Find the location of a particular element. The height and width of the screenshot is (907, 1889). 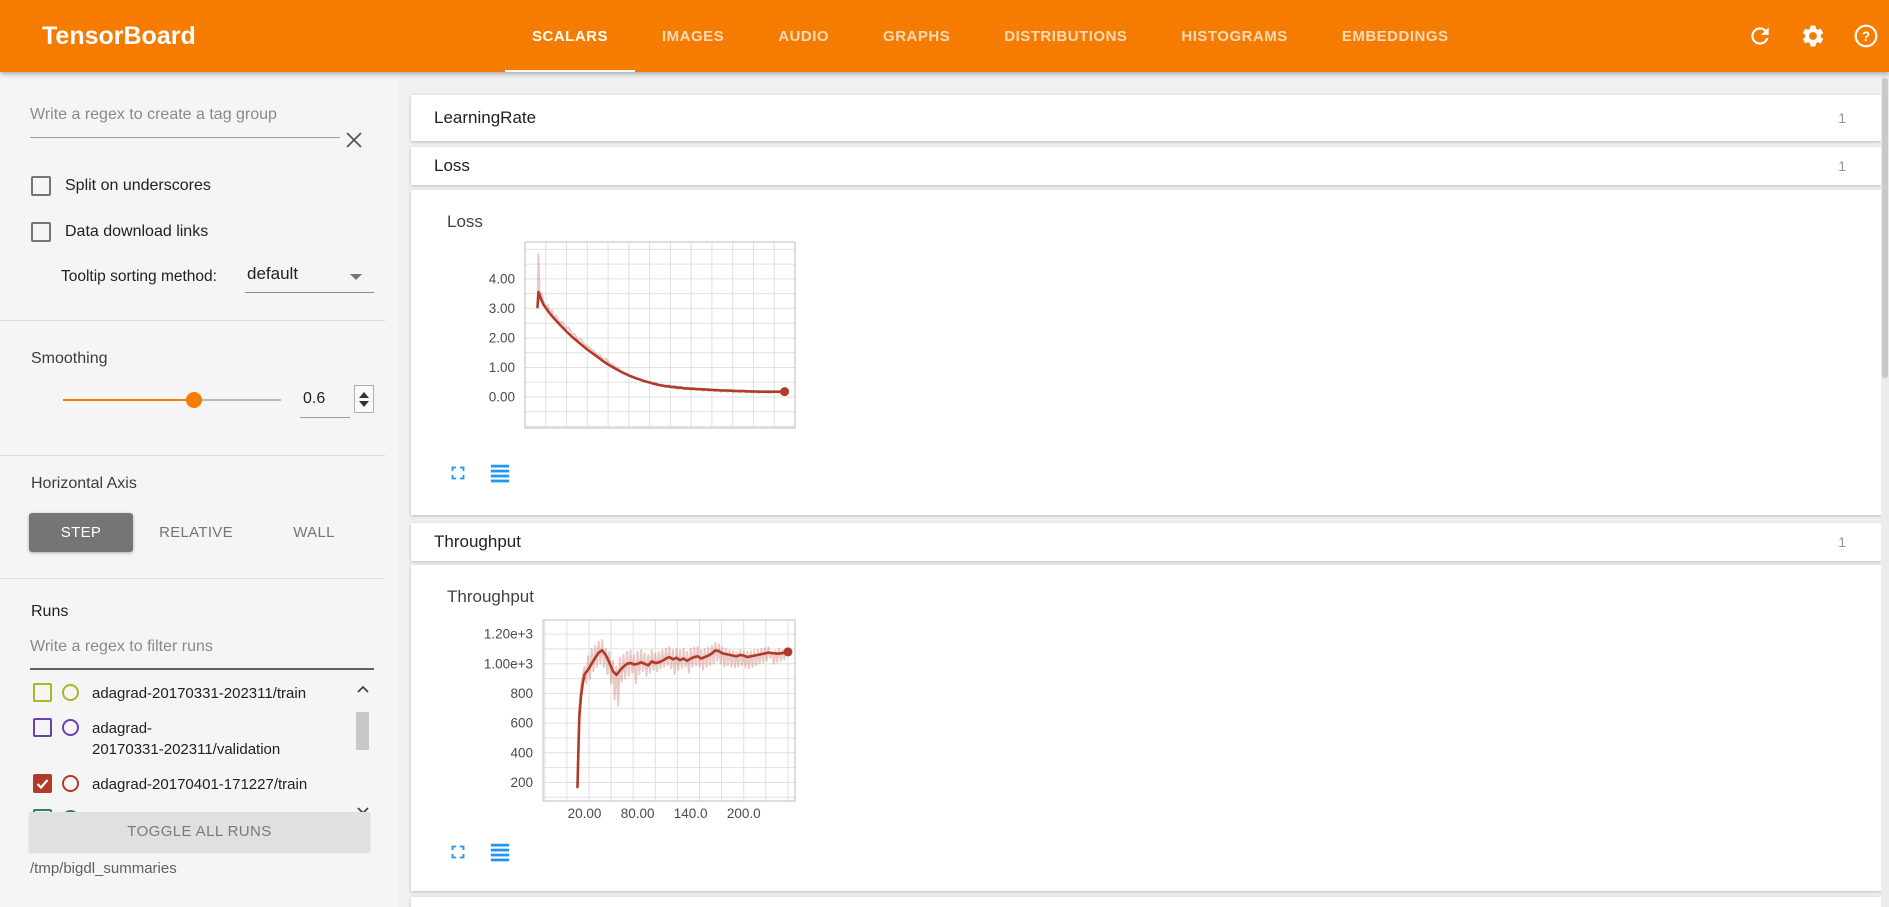

stepper-down-icon is located at coordinates (364, 403).